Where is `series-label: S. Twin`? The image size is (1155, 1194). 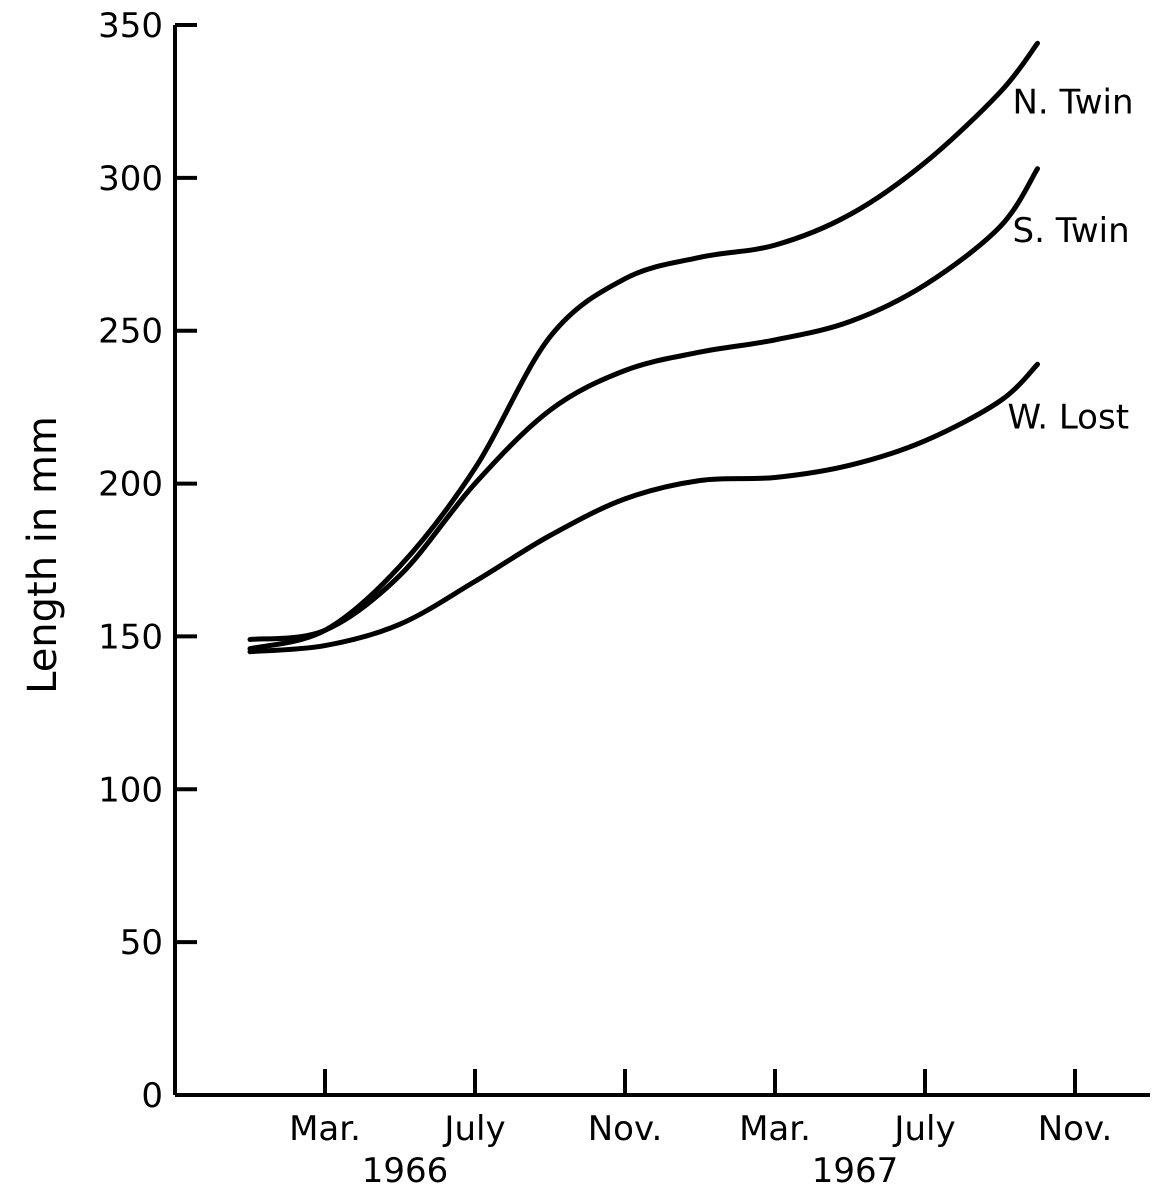
series-label: S. Twin is located at coordinates (1071, 231).